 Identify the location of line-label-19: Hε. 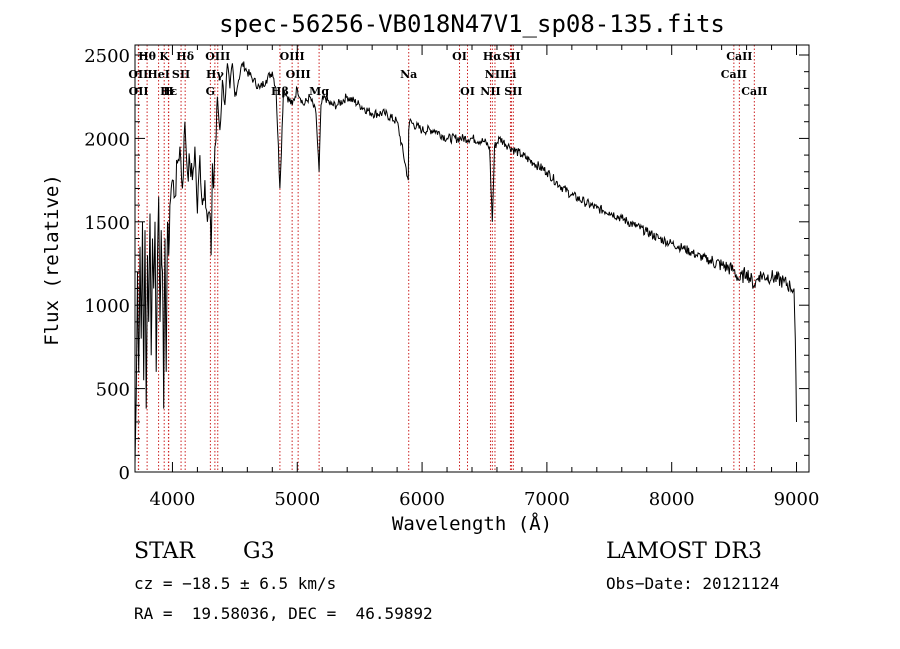
(168, 91).